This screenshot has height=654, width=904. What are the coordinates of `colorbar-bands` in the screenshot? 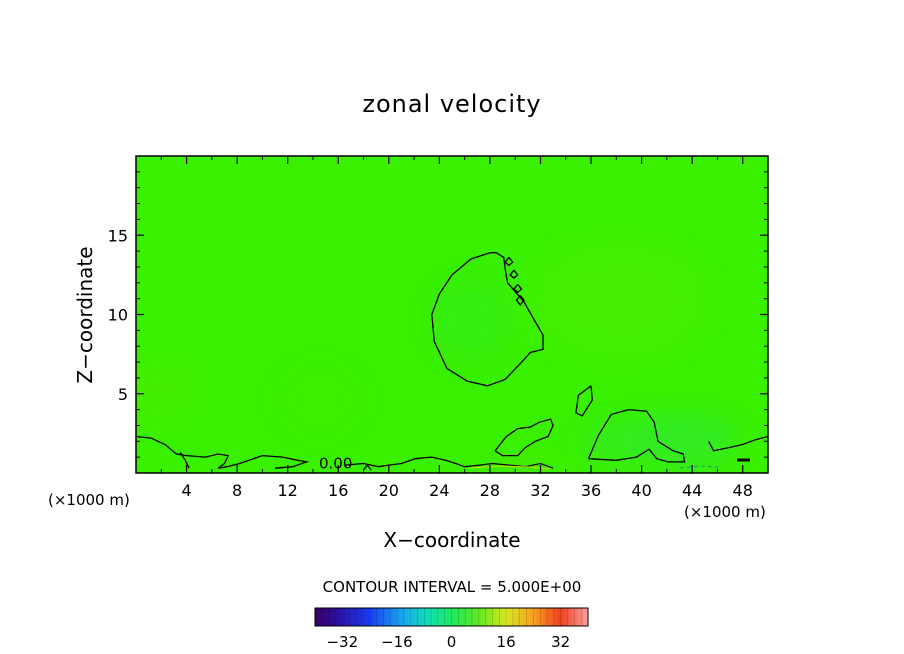 It's located at (451, 617).